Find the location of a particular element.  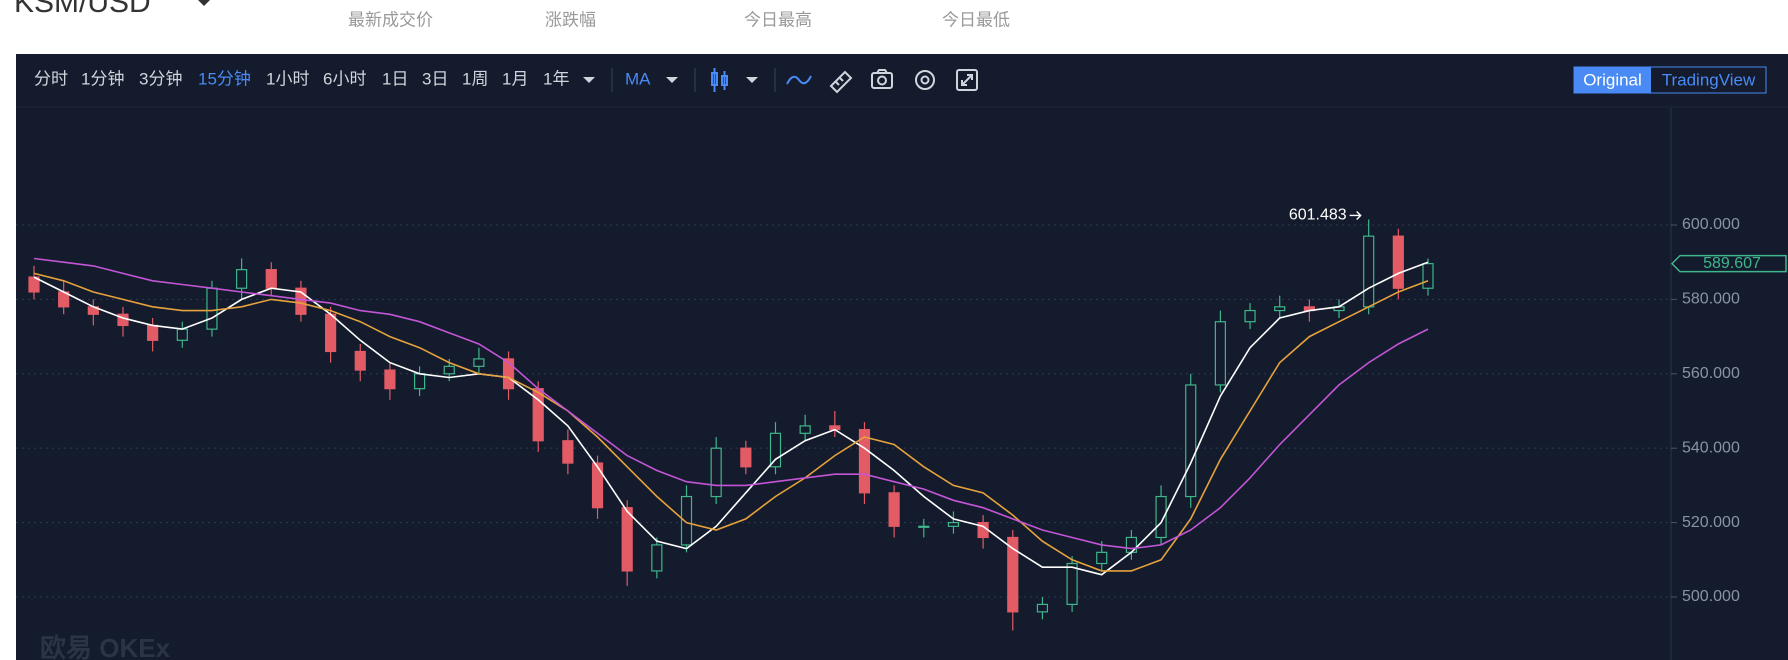

draw-line-icon is located at coordinates (799, 80).